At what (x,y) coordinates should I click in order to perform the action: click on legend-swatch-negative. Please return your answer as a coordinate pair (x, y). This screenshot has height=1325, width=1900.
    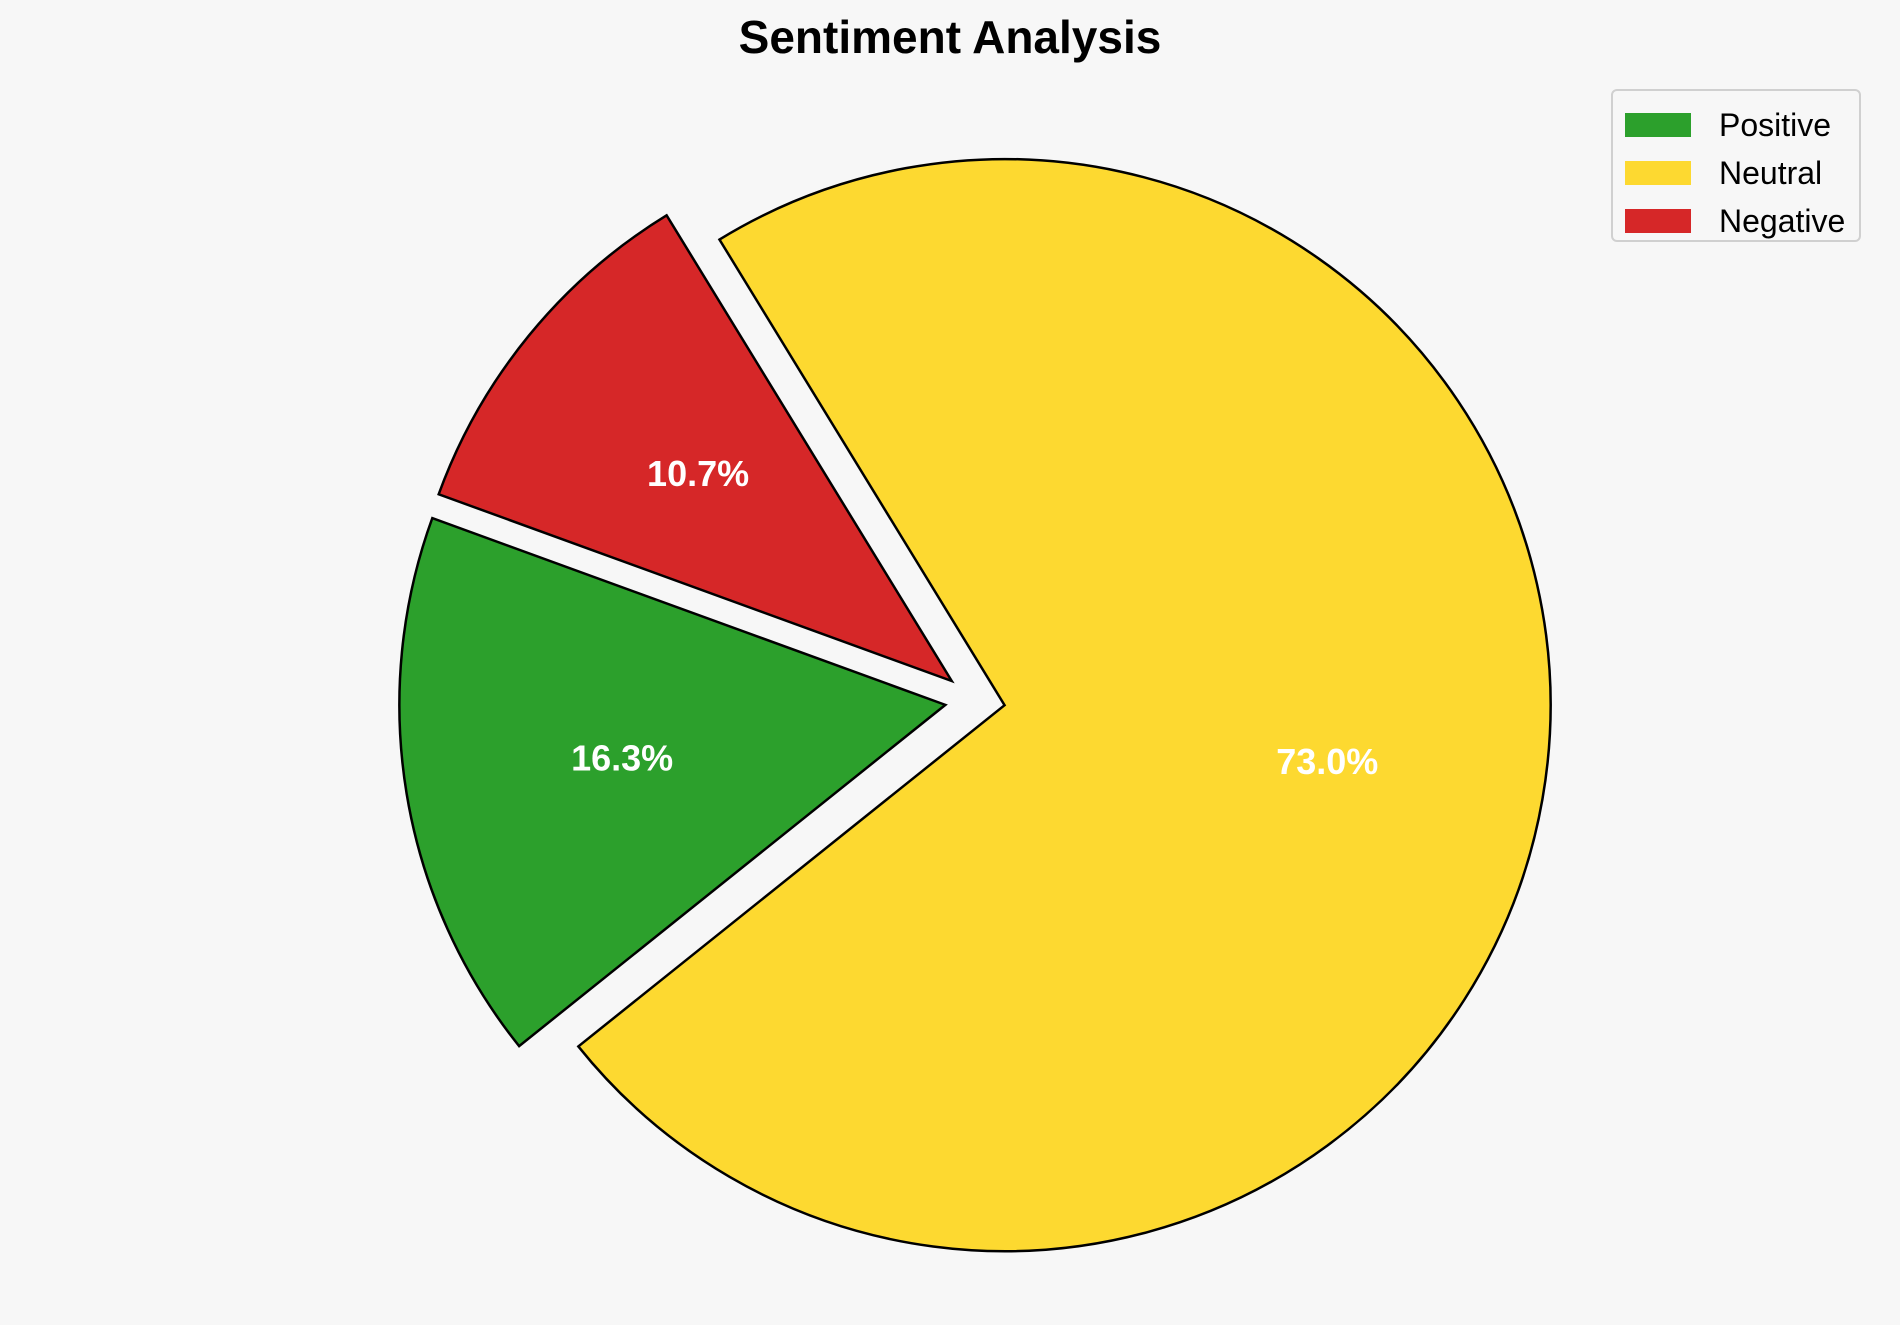
    Looking at the image, I should click on (1658, 221).